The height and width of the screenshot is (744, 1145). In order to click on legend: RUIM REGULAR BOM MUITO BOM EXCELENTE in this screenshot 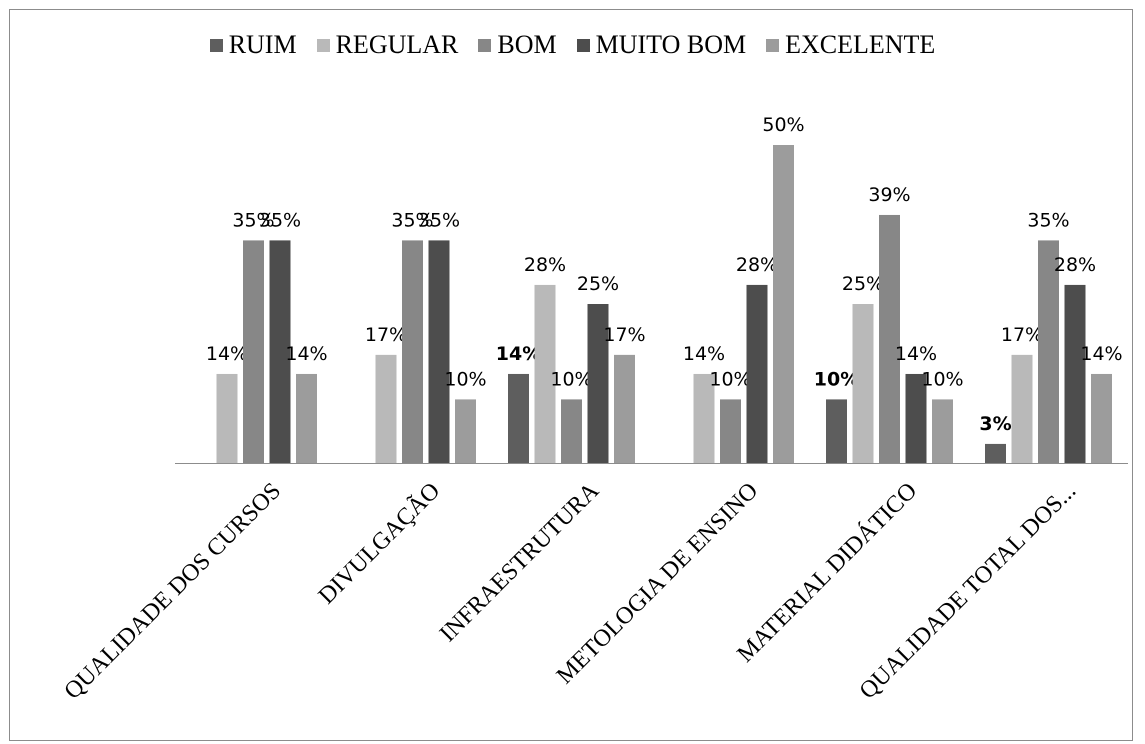, I will do `click(572, 45)`.